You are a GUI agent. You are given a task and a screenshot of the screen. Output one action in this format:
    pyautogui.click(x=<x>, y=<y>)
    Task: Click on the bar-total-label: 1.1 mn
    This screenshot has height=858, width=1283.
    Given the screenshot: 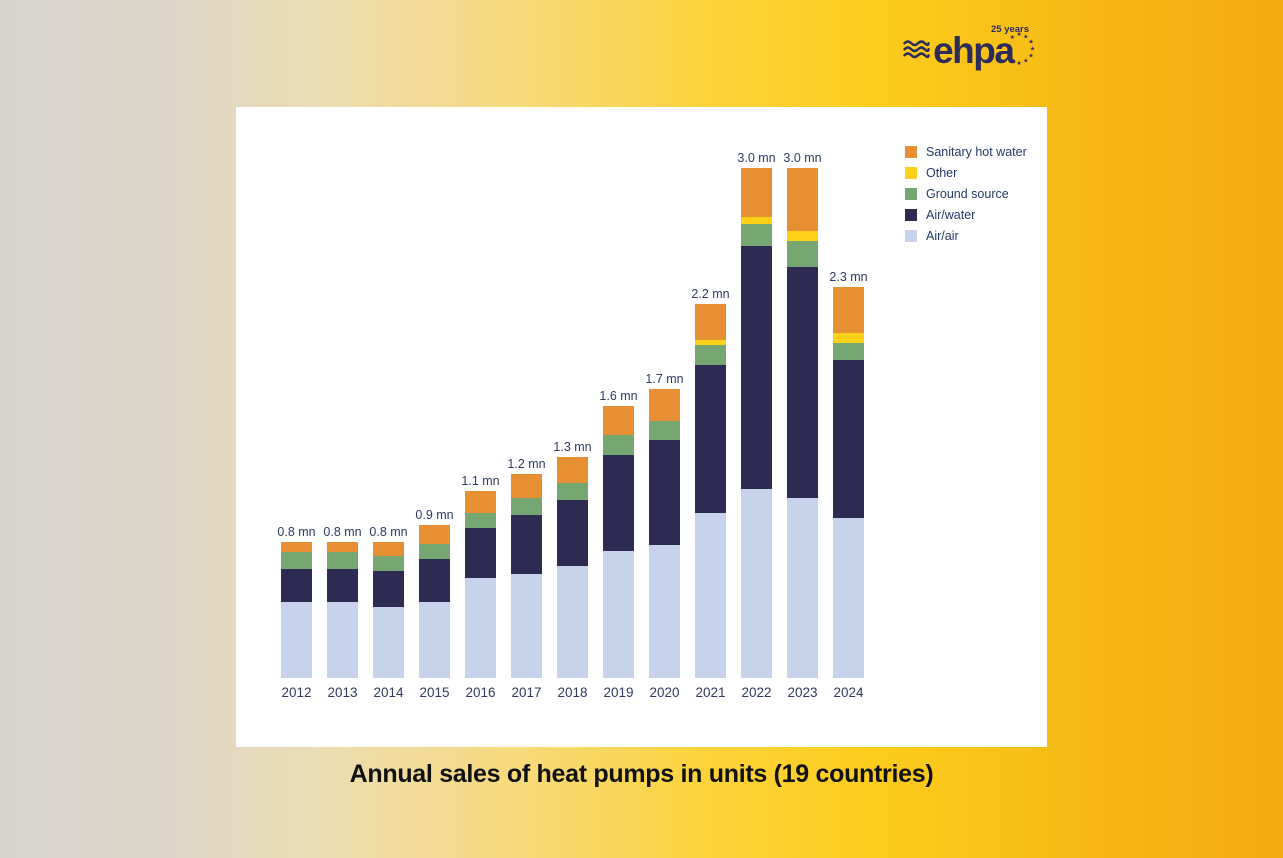 What is the action you would take?
    pyautogui.click(x=480, y=481)
    